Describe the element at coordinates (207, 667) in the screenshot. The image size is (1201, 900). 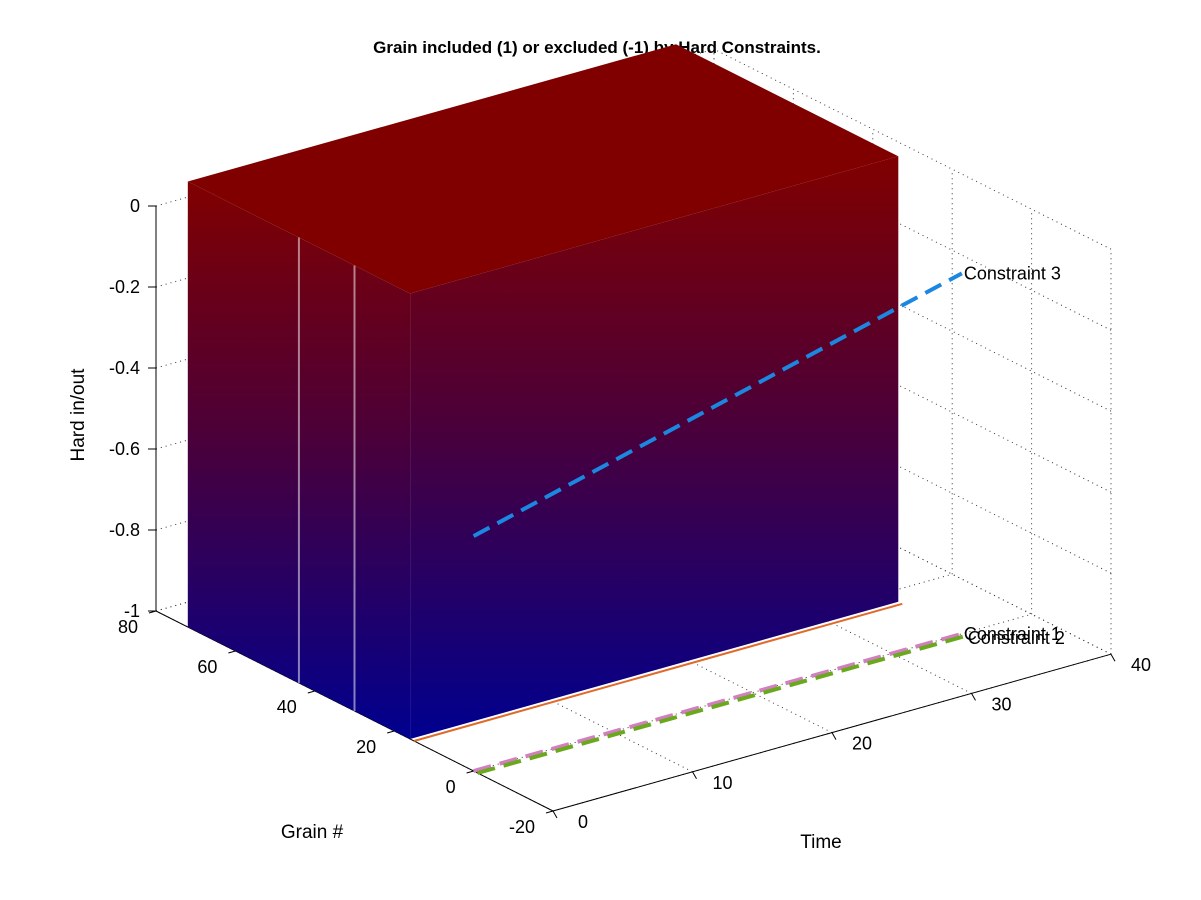
I see `y-tick-label: 60` at that location.